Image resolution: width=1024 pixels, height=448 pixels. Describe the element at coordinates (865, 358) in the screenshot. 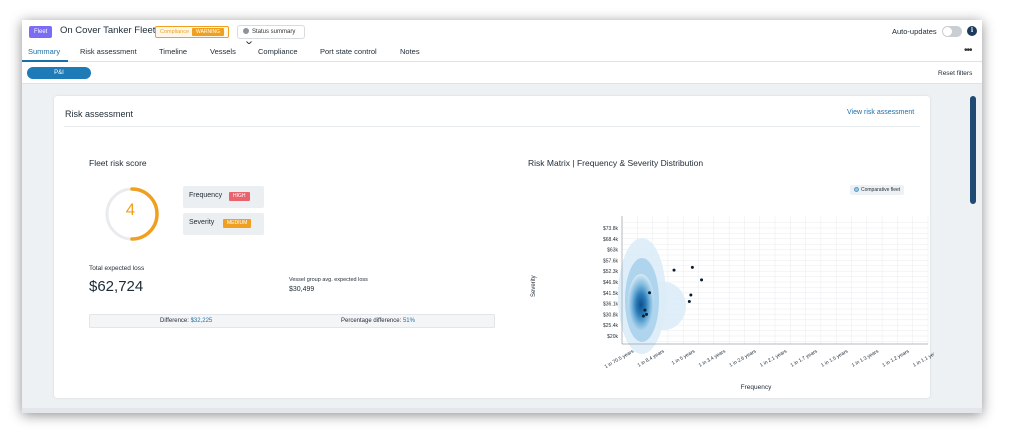

I see `x-tick-label: 1 in 1.3 years` at that location.